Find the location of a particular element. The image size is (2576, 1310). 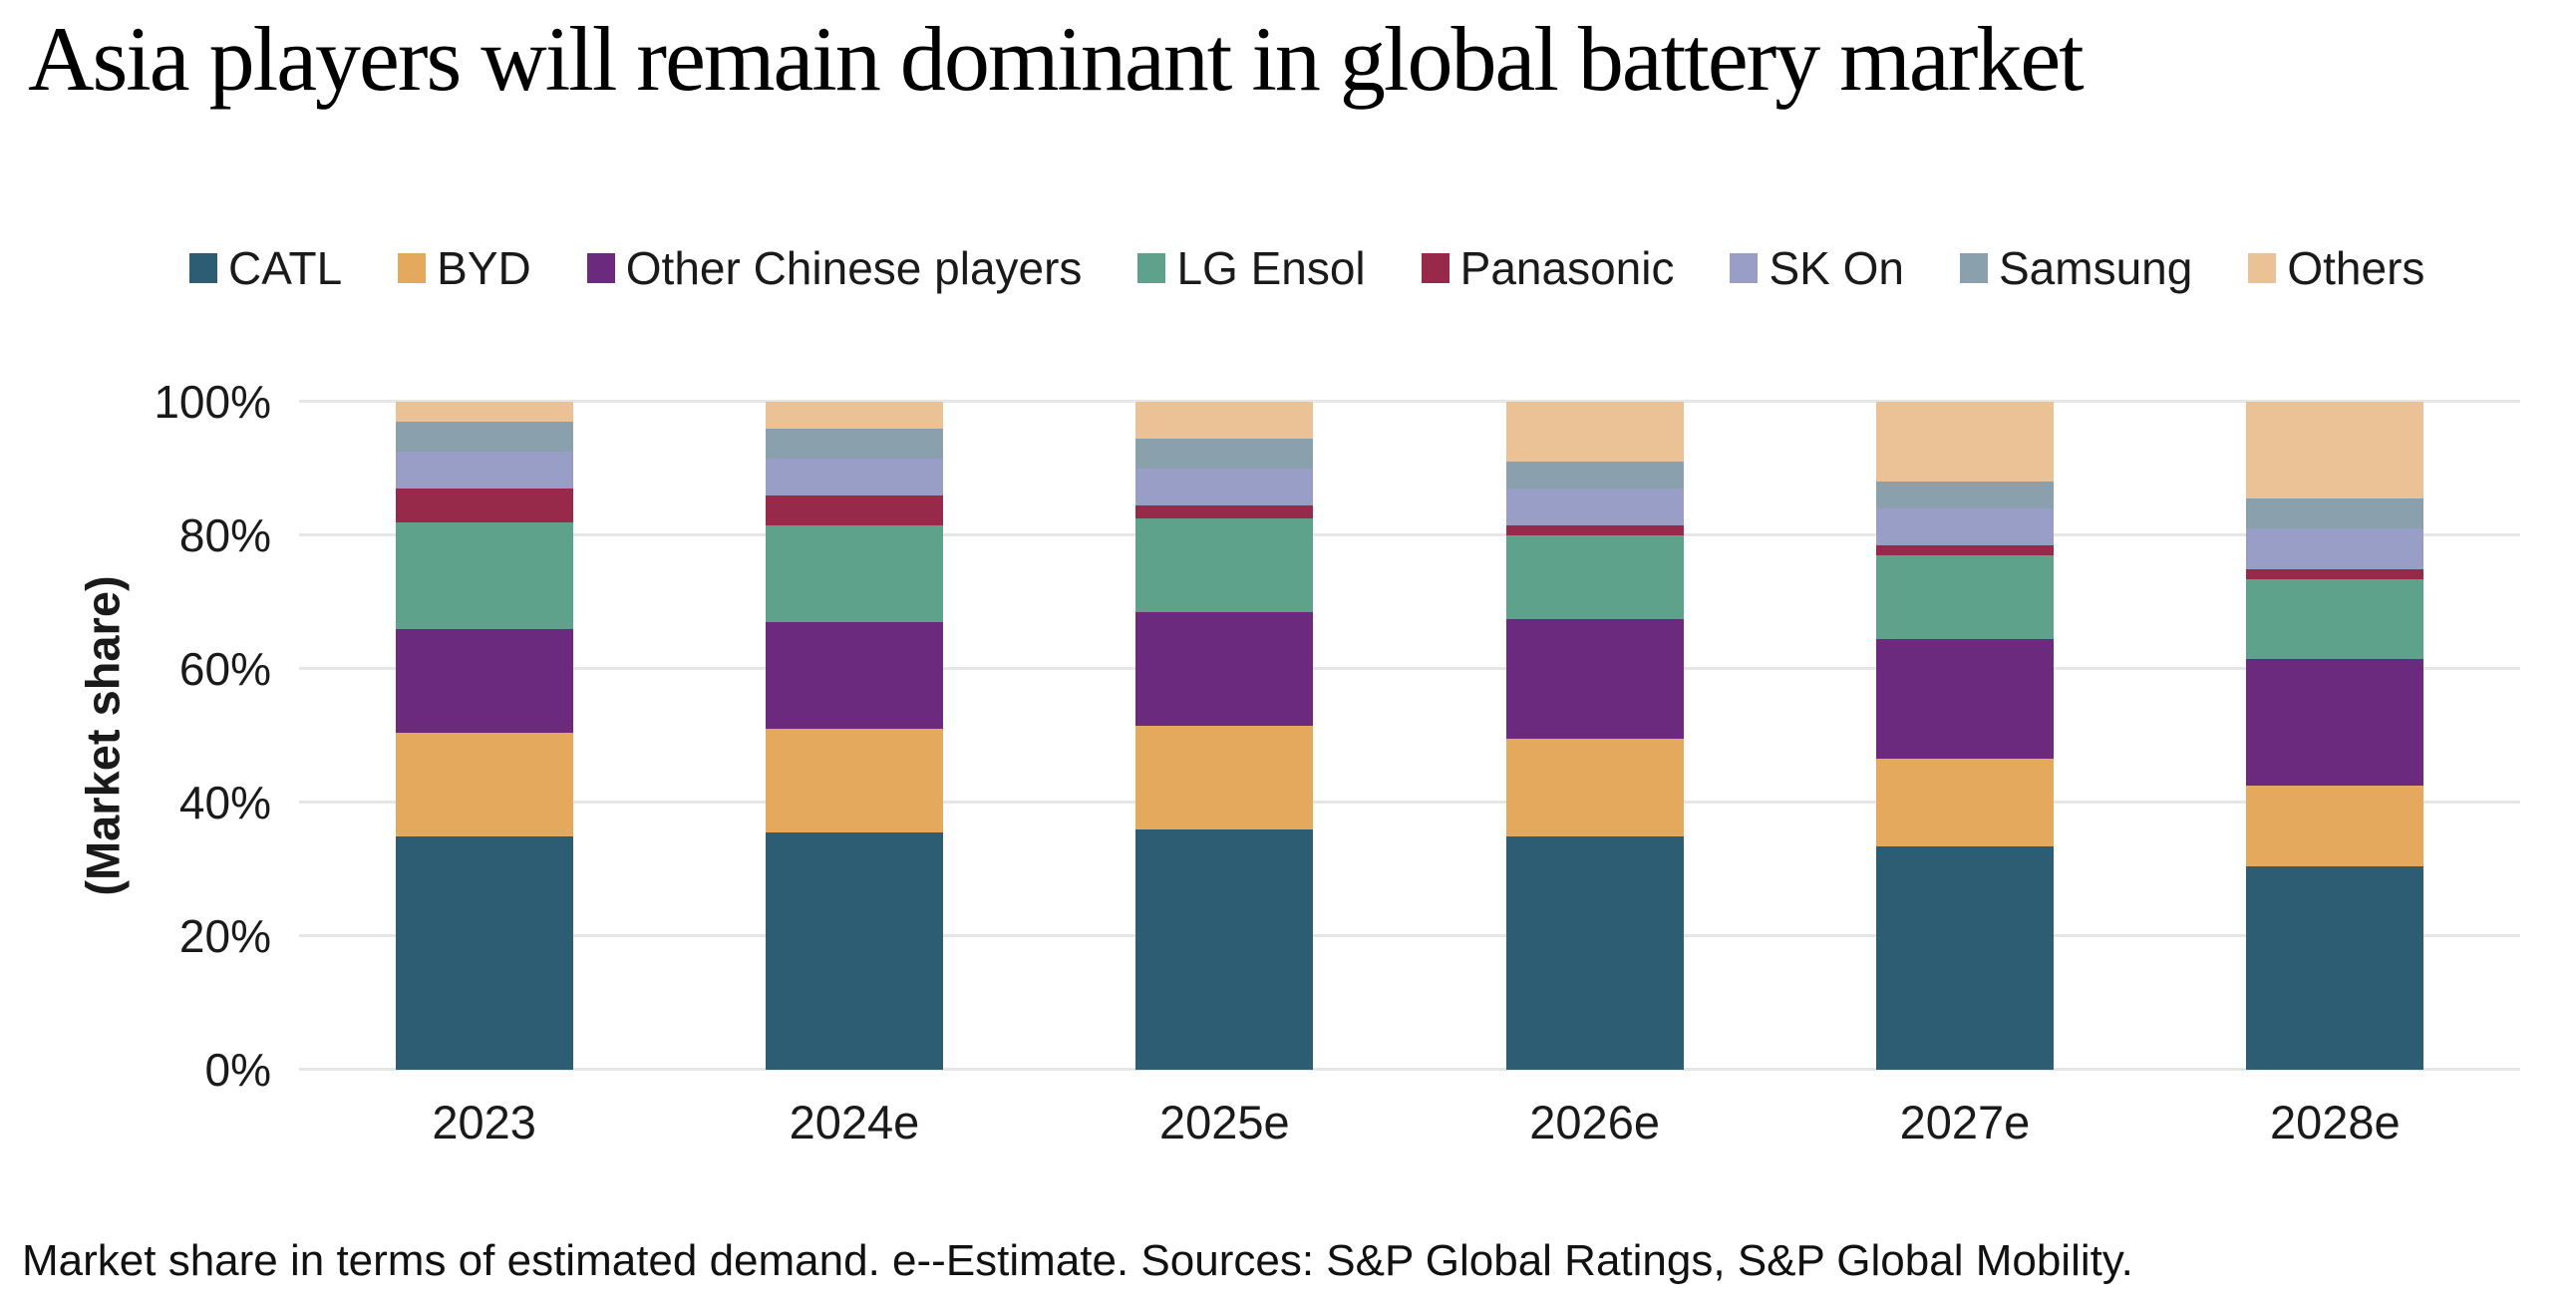

bar-segment-sk-on-2027e is located at coordinates (1964, 527).